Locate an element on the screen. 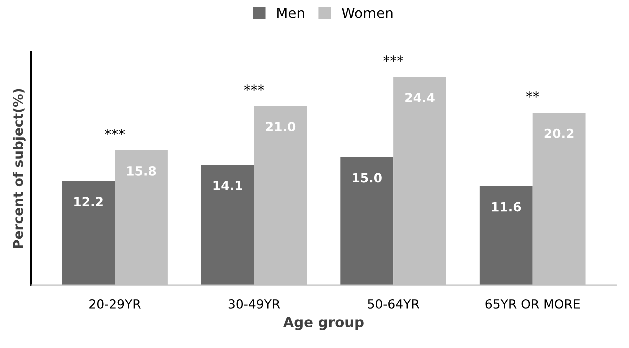  x-axis-title: Age group is located at coordinates (323, 323).